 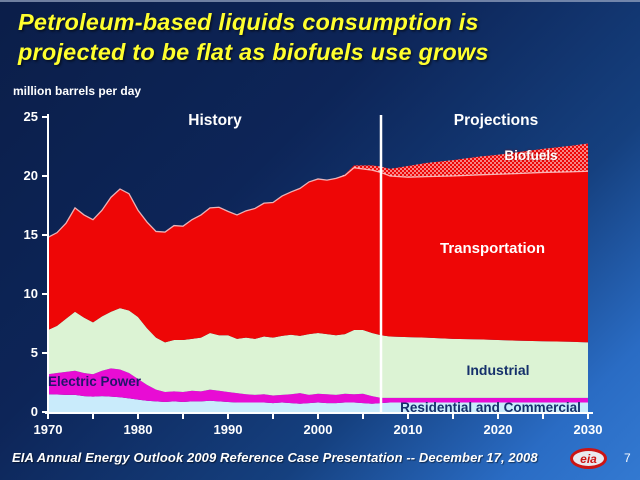 What do you see at coordinates (490, 407) in the screenshot?
I see `series-label-residential-commercial: Residential and Commercial` at bounding box center [490, 407].